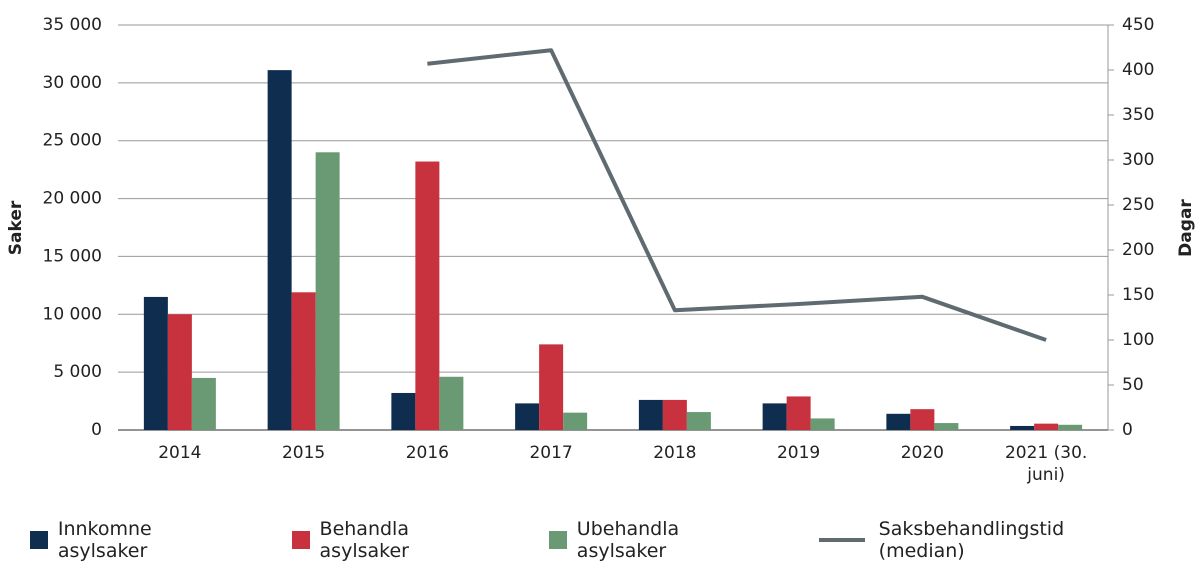  I want to click on y-tick-label: 5 000, so click(77, 372).